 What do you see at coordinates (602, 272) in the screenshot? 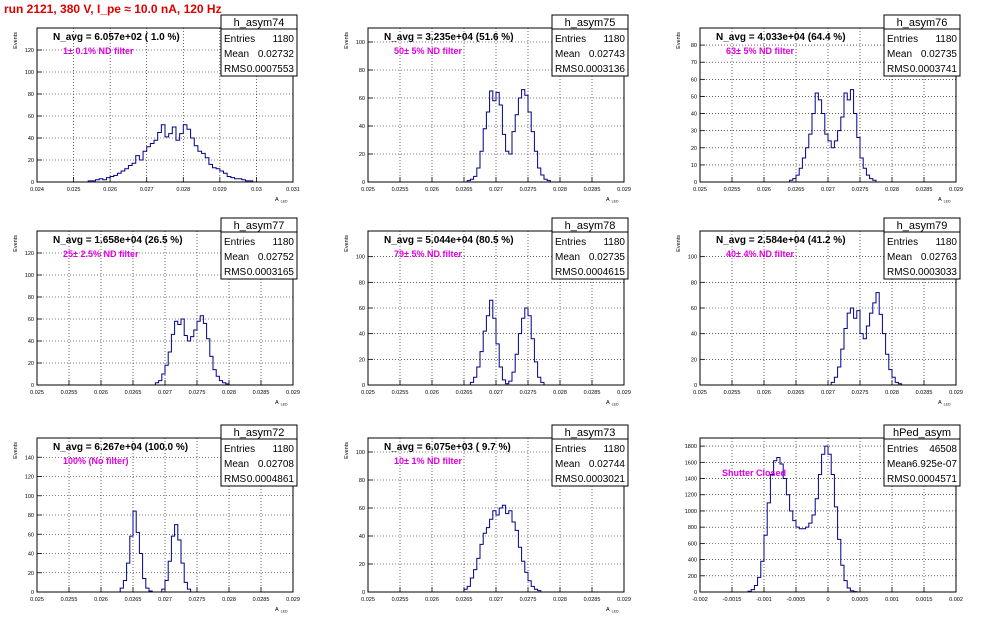
I see `stats-value: 0.0004615` at bounding box center [602, 272].